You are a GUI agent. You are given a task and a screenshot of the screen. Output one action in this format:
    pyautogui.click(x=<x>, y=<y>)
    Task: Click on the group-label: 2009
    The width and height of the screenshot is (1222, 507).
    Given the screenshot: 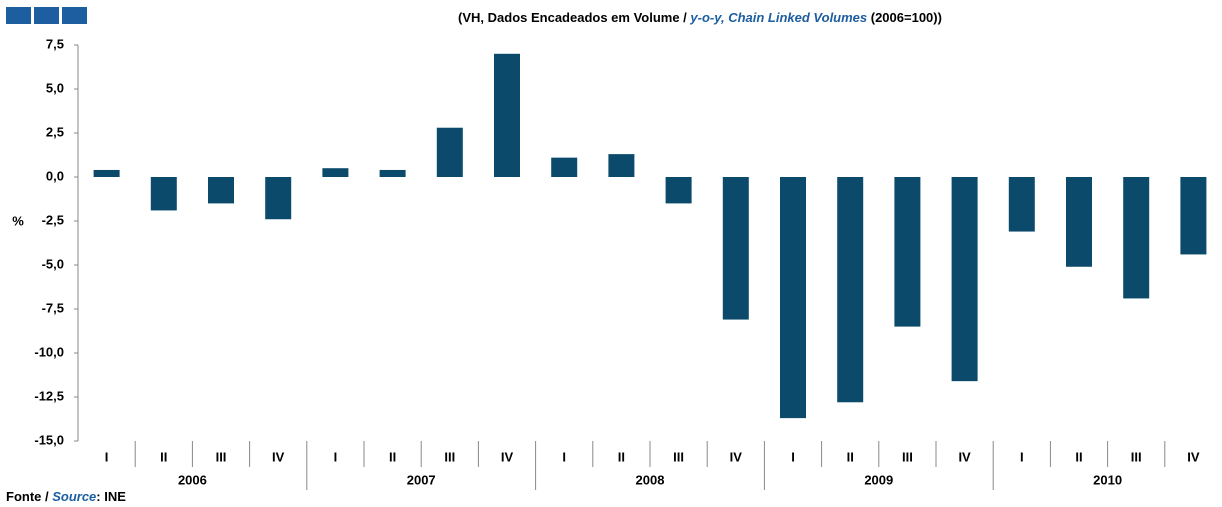 What is the action you would take?
    pyautogui.click(x=878, y=479)
    